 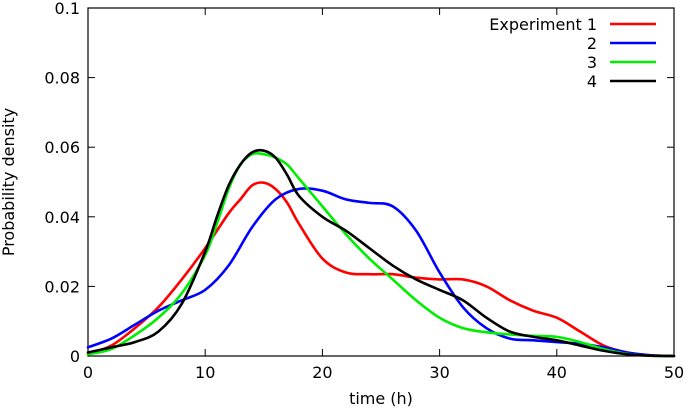 What do you see at coordinates (205, 372) in the screenshot?
I see `x-tick-label: 10` at bounding box center [205, 372].